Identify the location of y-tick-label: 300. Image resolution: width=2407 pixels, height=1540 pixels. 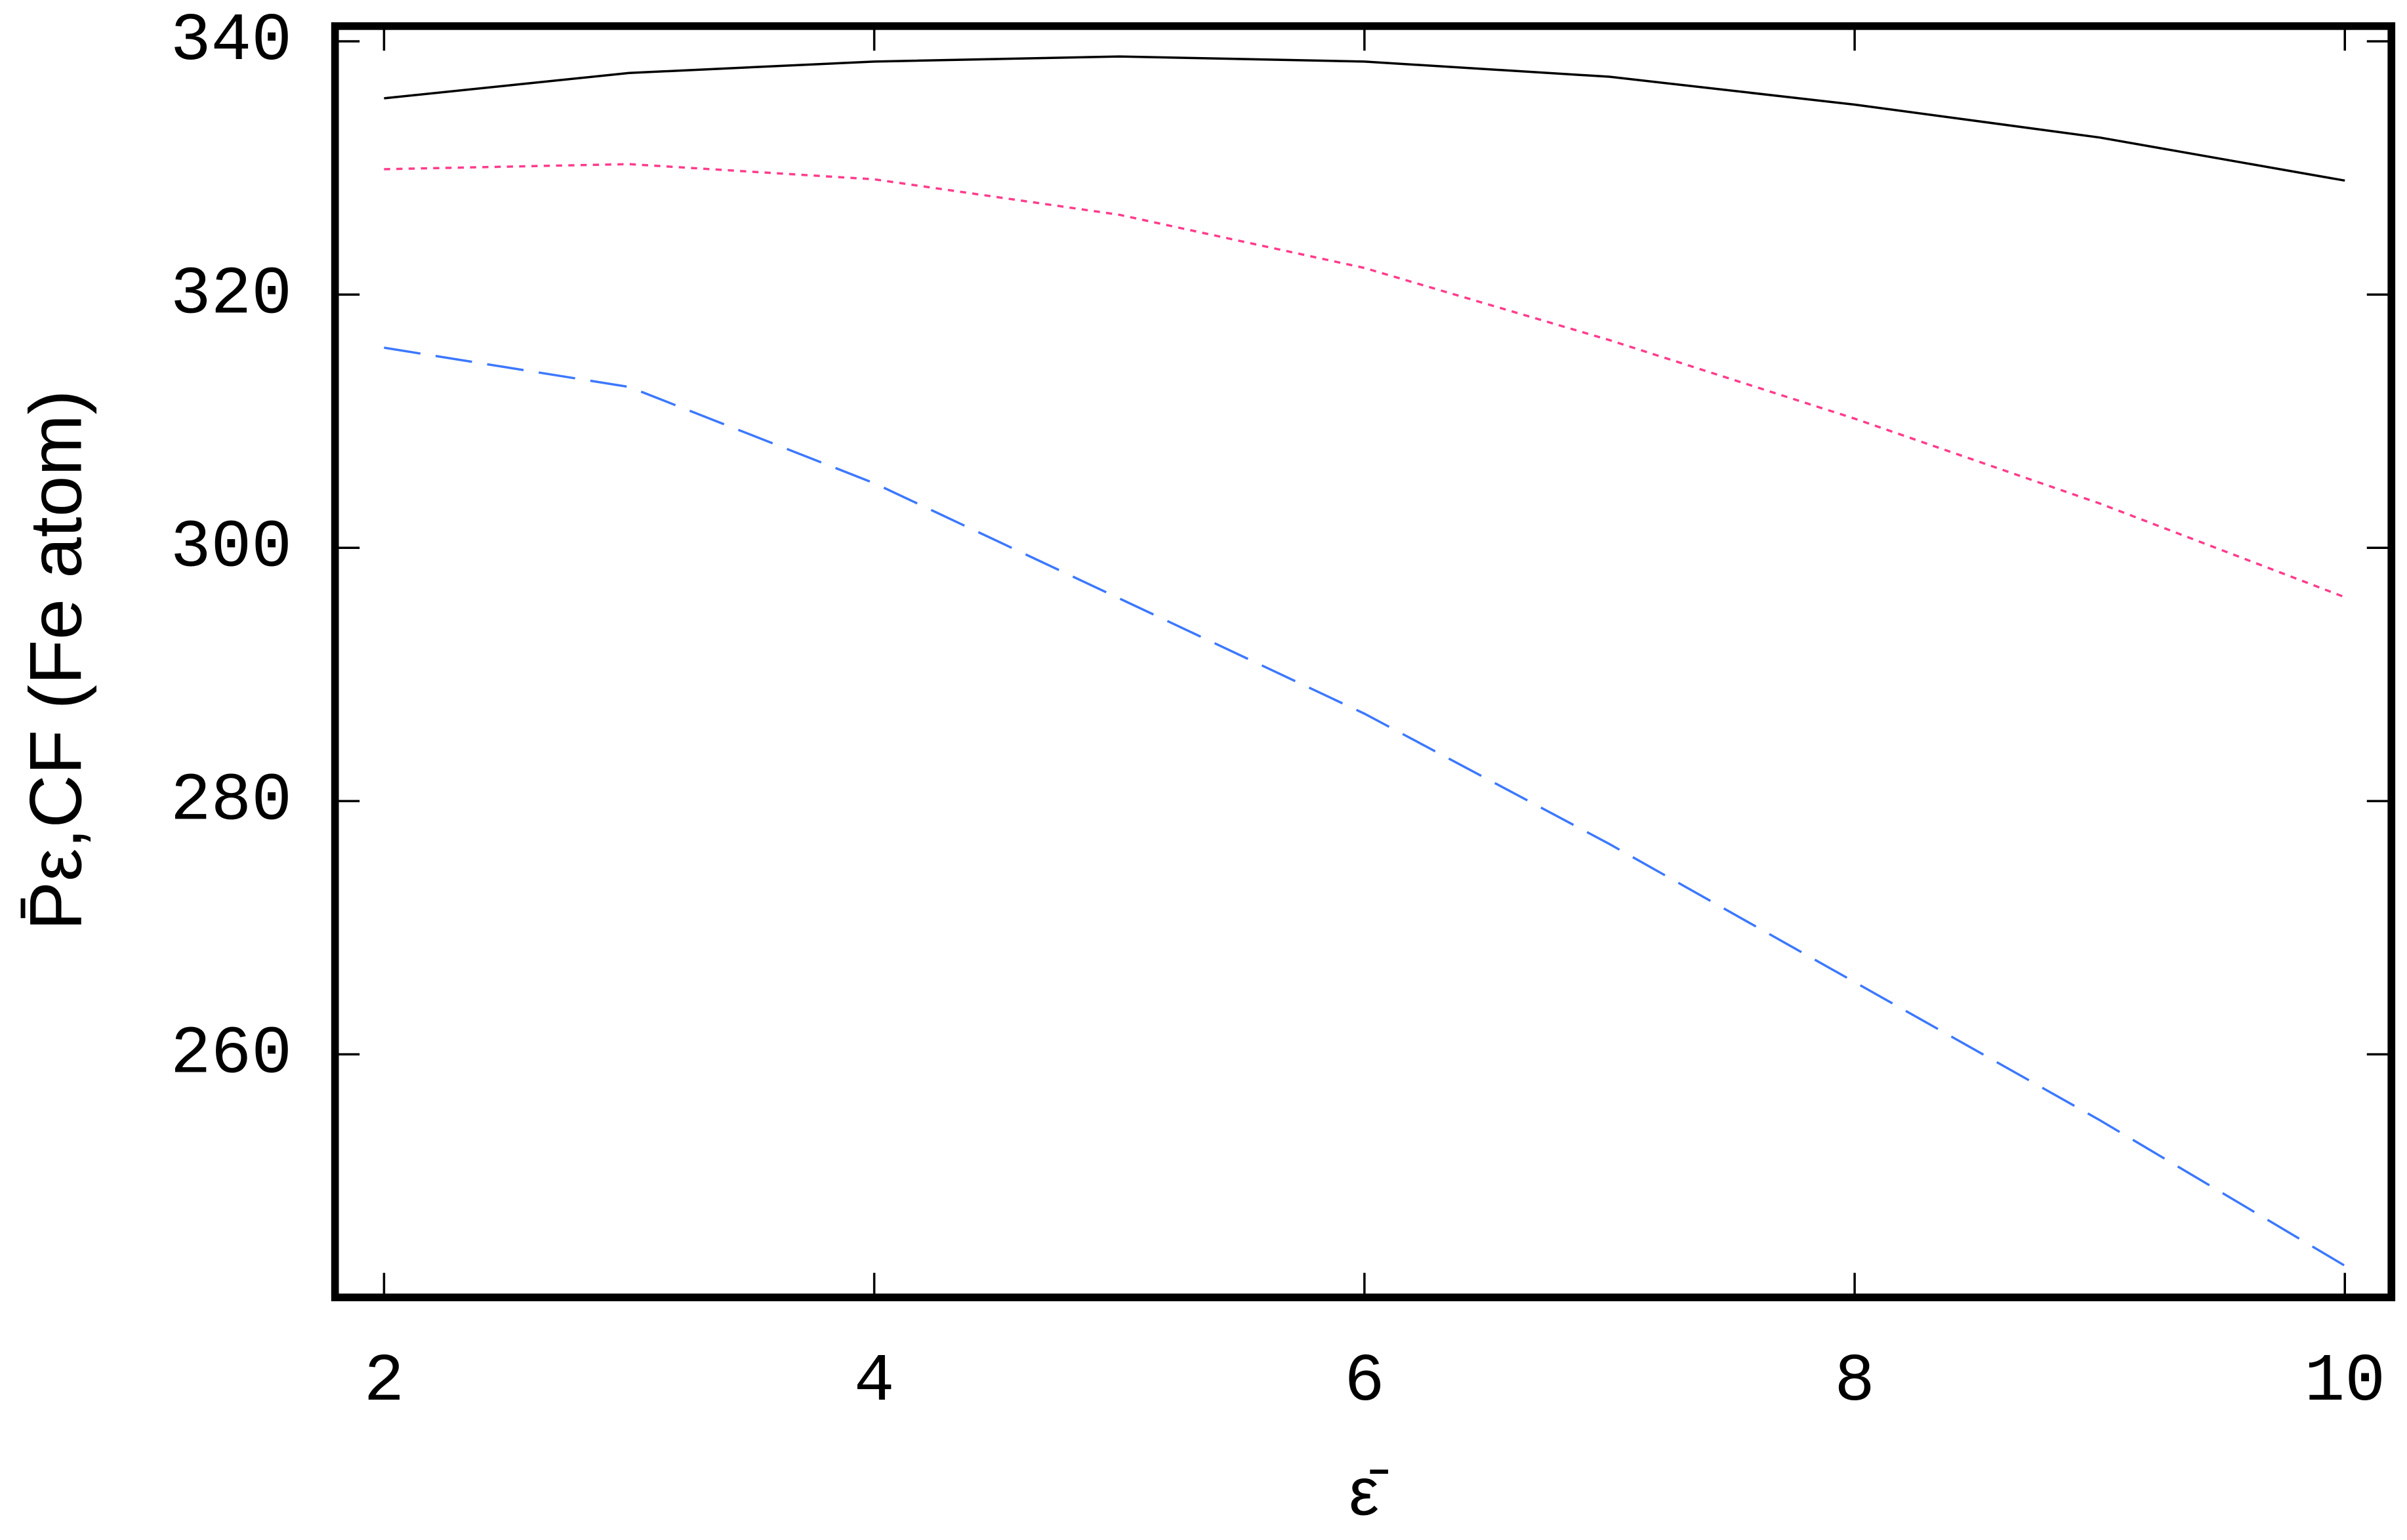
(231, 547).